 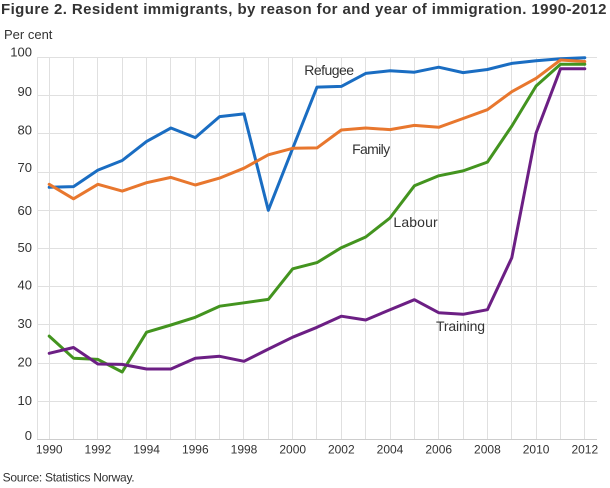 What do you see at coordinates (25, 247) in the screenshot?
I see `svg-text: 50` at bounding box center [25, 247].